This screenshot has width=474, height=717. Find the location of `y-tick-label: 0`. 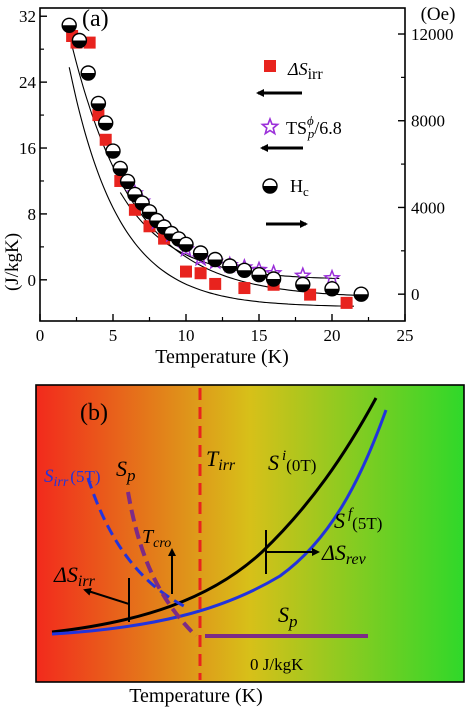

y-tick-label: 0 is located at coordinates (32, 280).